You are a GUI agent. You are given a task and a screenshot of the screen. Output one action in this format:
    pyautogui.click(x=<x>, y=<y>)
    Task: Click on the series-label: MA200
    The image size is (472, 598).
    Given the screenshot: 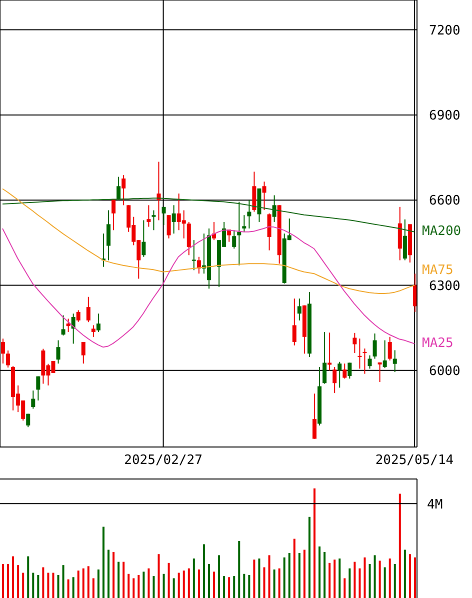 What is the action you would take?
    pyautogui.click(x=442, y=232)
    